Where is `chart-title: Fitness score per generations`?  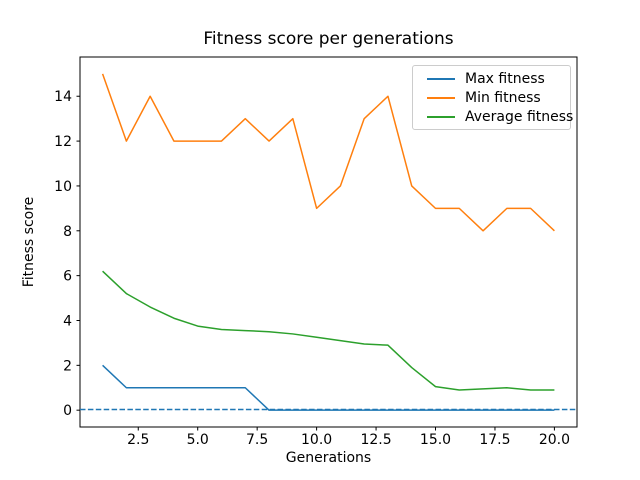 chart-title: Fitness score per generations is located at coordinates (328, 39).